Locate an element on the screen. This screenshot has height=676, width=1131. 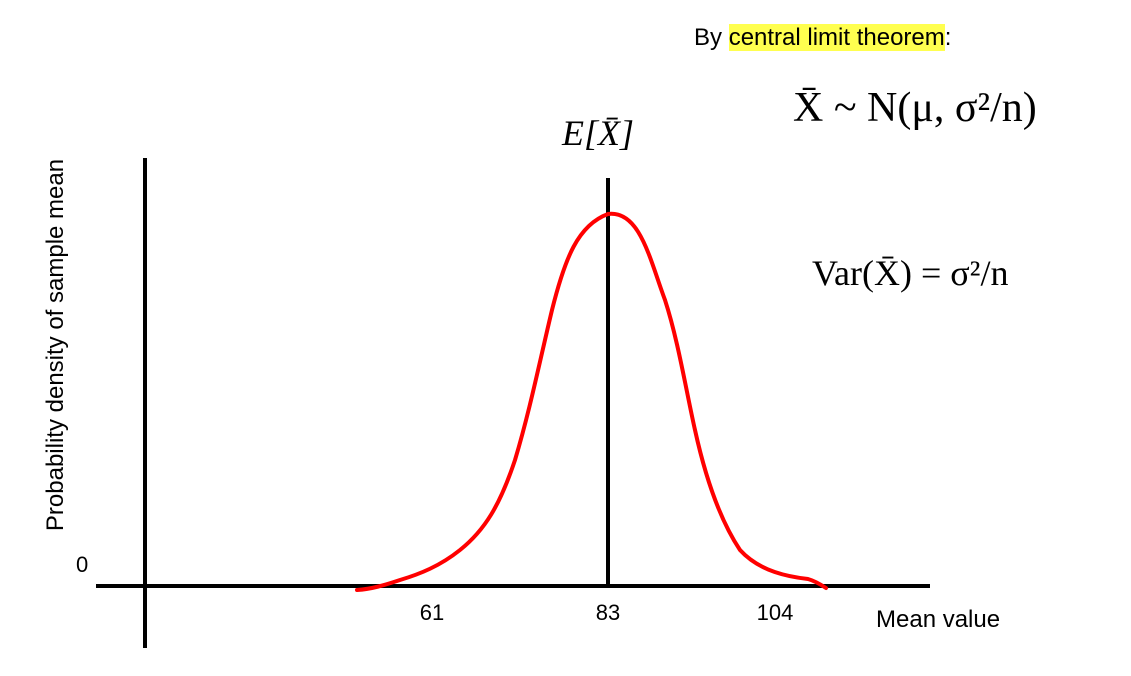
variance-formula: Var(X̄) = σ²/n is located at coordinates (910, 273).